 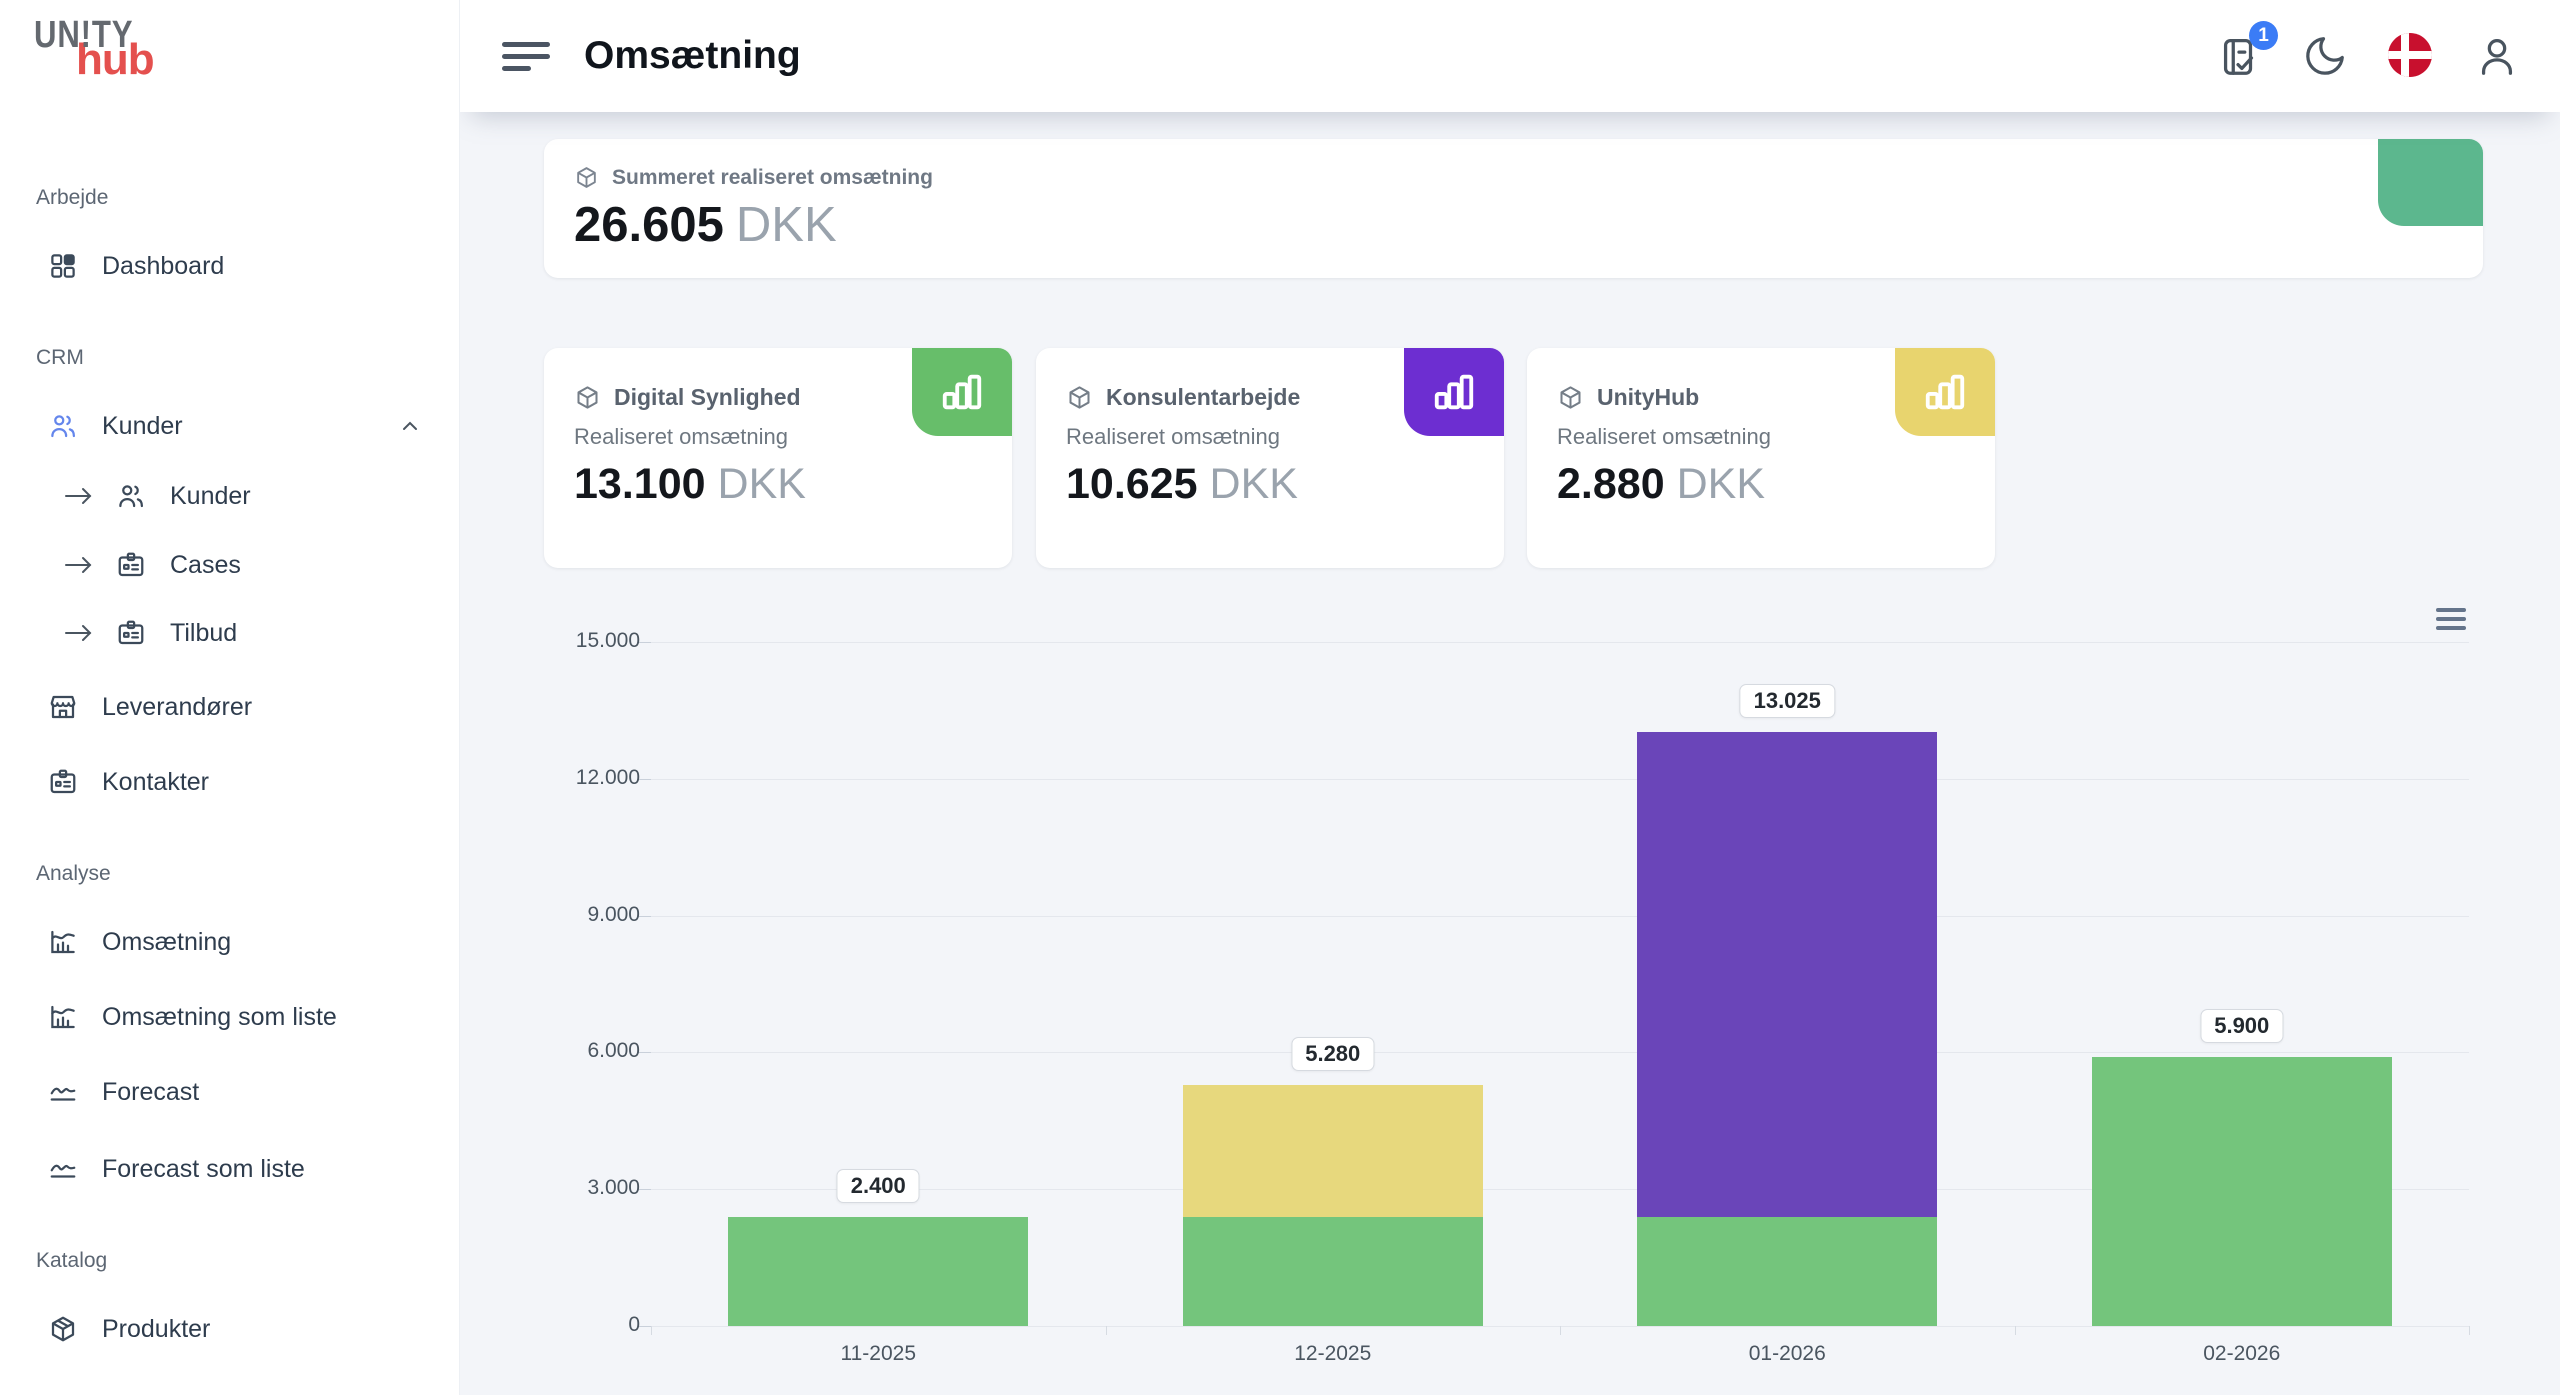 What do you see at coordinates (205, 564) in the screenshot?
I see `sidebar-item-label: Cases` at bounding box center [205, 564].